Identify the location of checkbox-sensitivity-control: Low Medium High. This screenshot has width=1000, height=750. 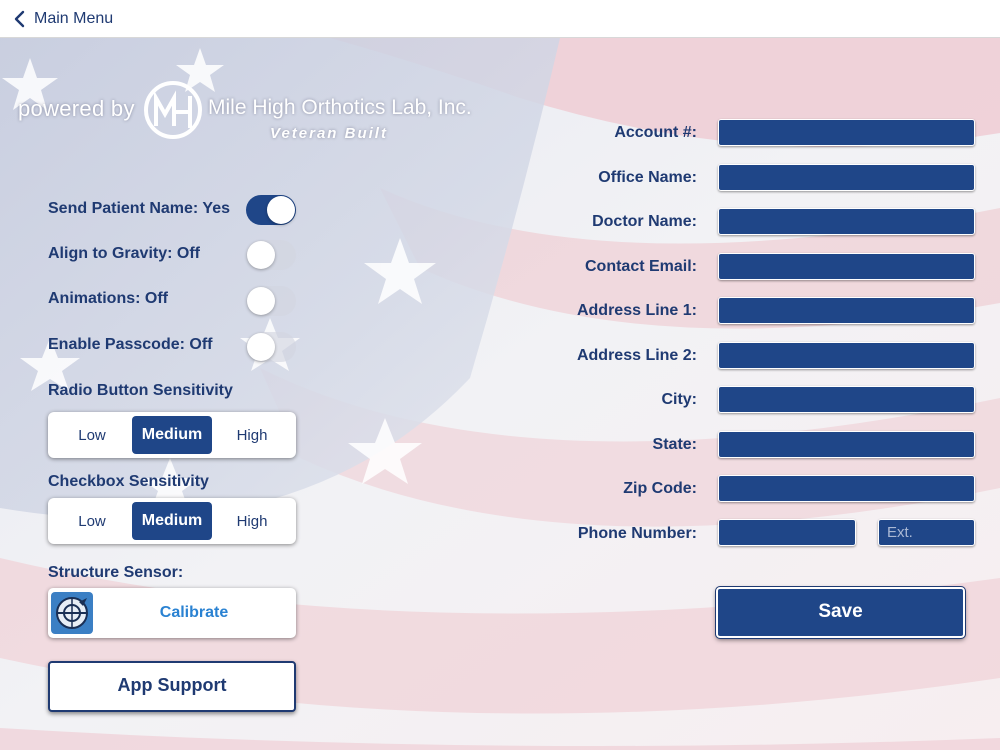
(172, 521).